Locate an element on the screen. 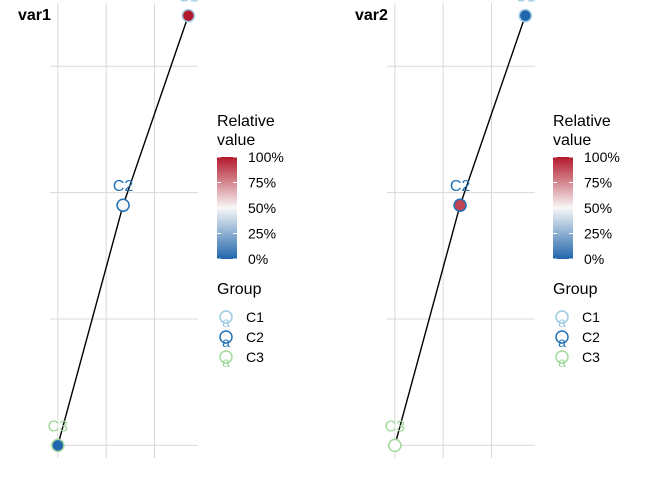 This screenshot has height=485, width=672. panel-title: var2 is located at coordinates (371, 15).